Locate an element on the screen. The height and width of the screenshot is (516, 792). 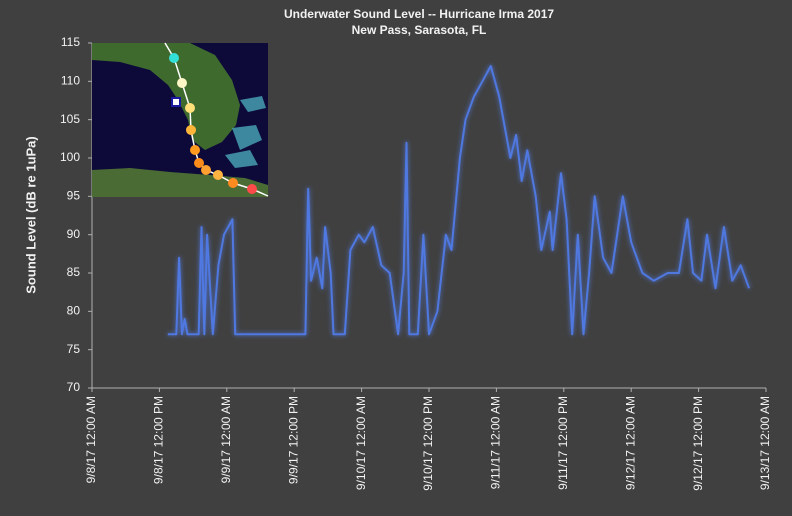
y-tick-label: 100 is located at coordinates (70, 157).